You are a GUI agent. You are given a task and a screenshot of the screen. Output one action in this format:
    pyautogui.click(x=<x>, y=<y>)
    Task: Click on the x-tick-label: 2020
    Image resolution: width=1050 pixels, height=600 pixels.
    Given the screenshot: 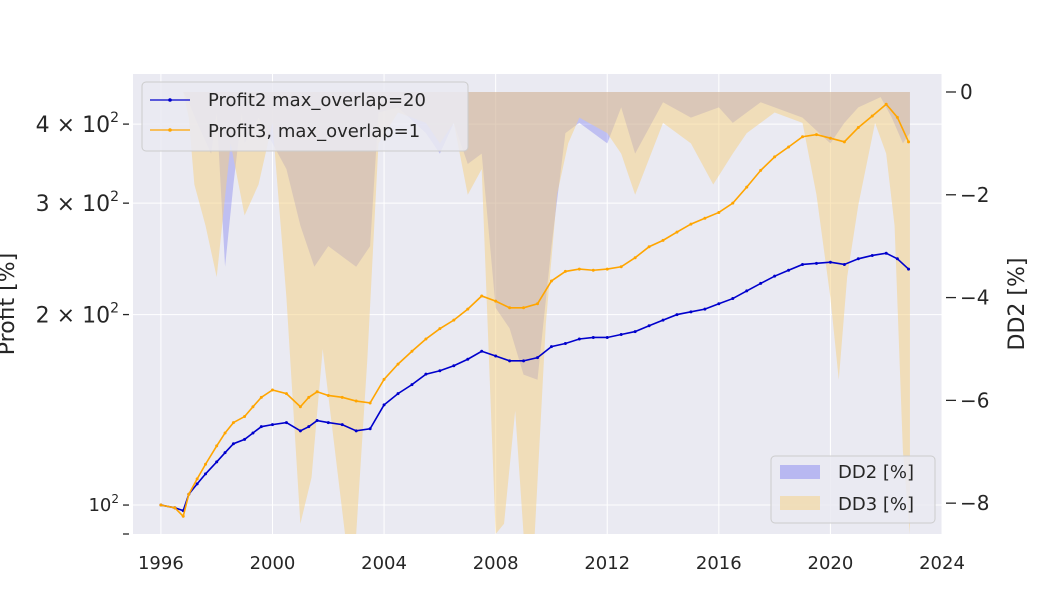 What is the action you would take?
    pyautogui.click(x=831, y=563)
    